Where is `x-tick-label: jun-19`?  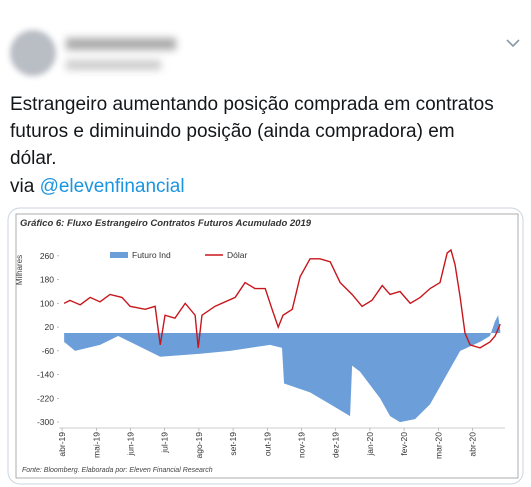 x-tick-label: jun-19 is located at coordinates (130, 444).